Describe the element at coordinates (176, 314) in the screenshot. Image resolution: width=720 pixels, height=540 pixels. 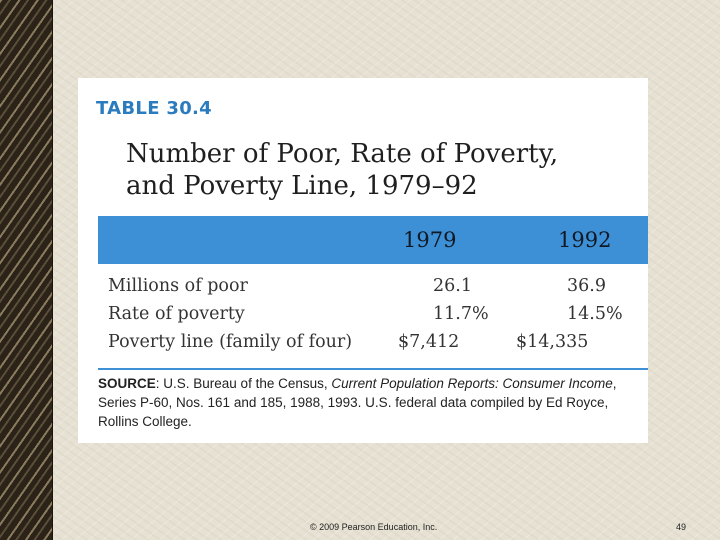
I see `row-label: Rate of poverty` at that location.